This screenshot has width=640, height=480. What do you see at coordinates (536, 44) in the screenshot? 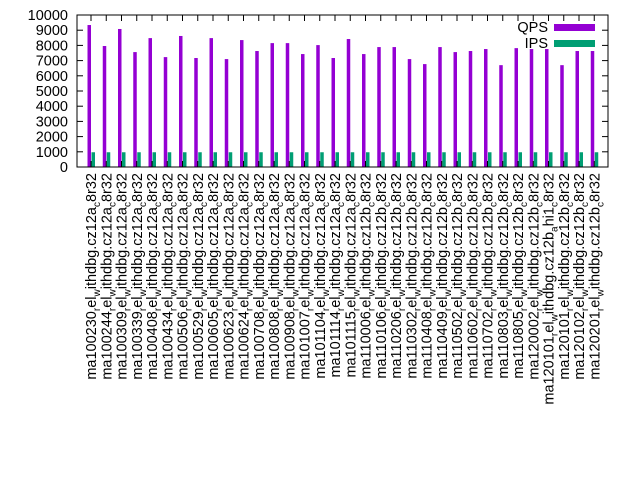
I see `legend-label-ips: IPS` at bounding box center [536, 44].